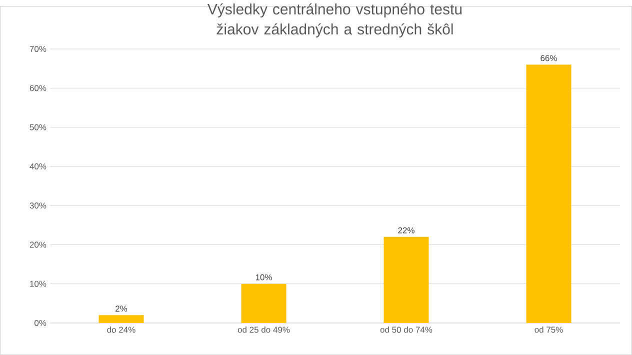  Describe the element at coordinates (406, 329) in the screenshot. I see `x-tick-label: od 50 do 74%` at that location.